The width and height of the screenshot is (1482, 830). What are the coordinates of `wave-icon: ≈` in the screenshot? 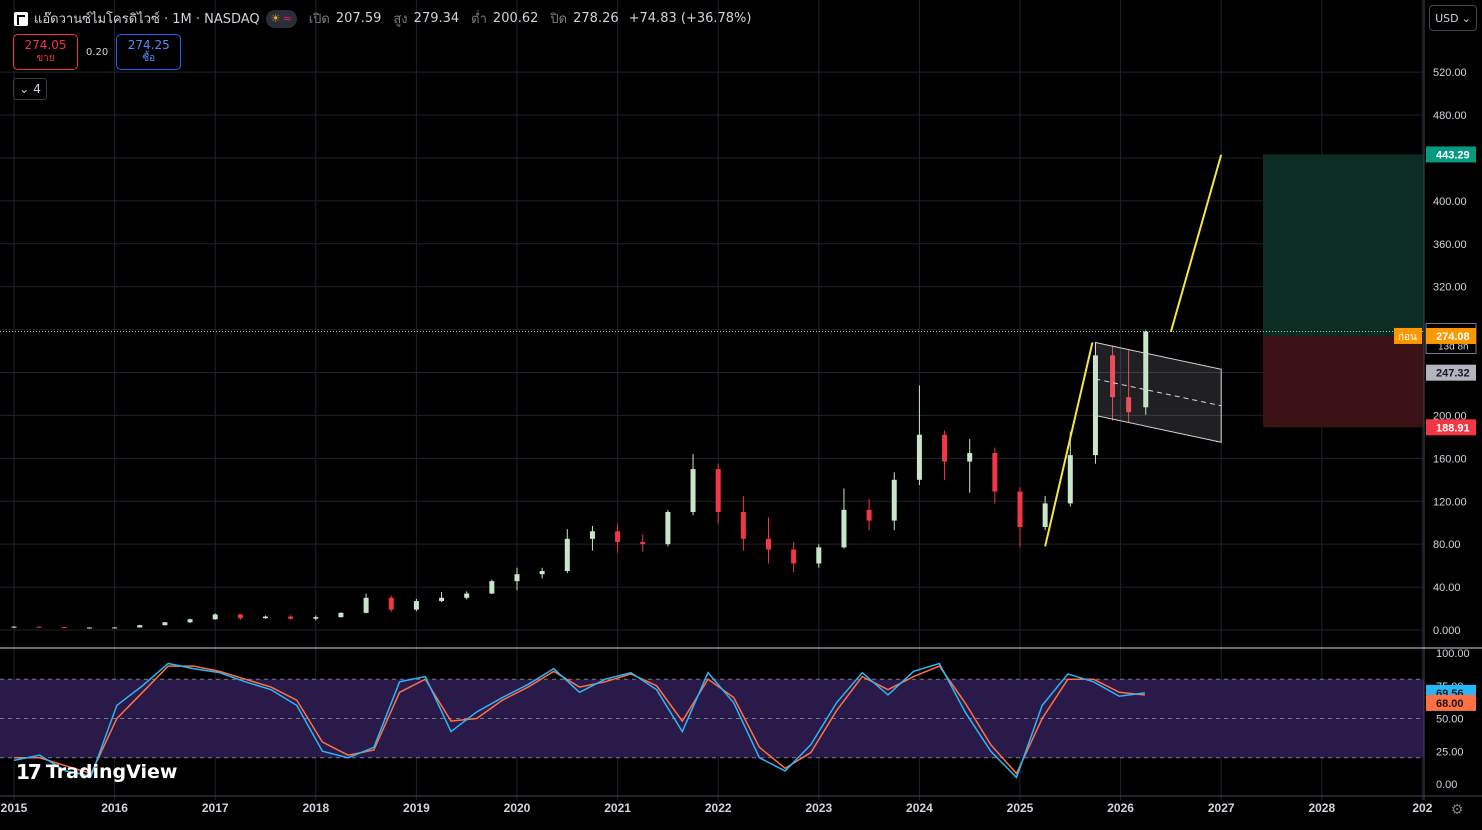 It's located at (287, 18).